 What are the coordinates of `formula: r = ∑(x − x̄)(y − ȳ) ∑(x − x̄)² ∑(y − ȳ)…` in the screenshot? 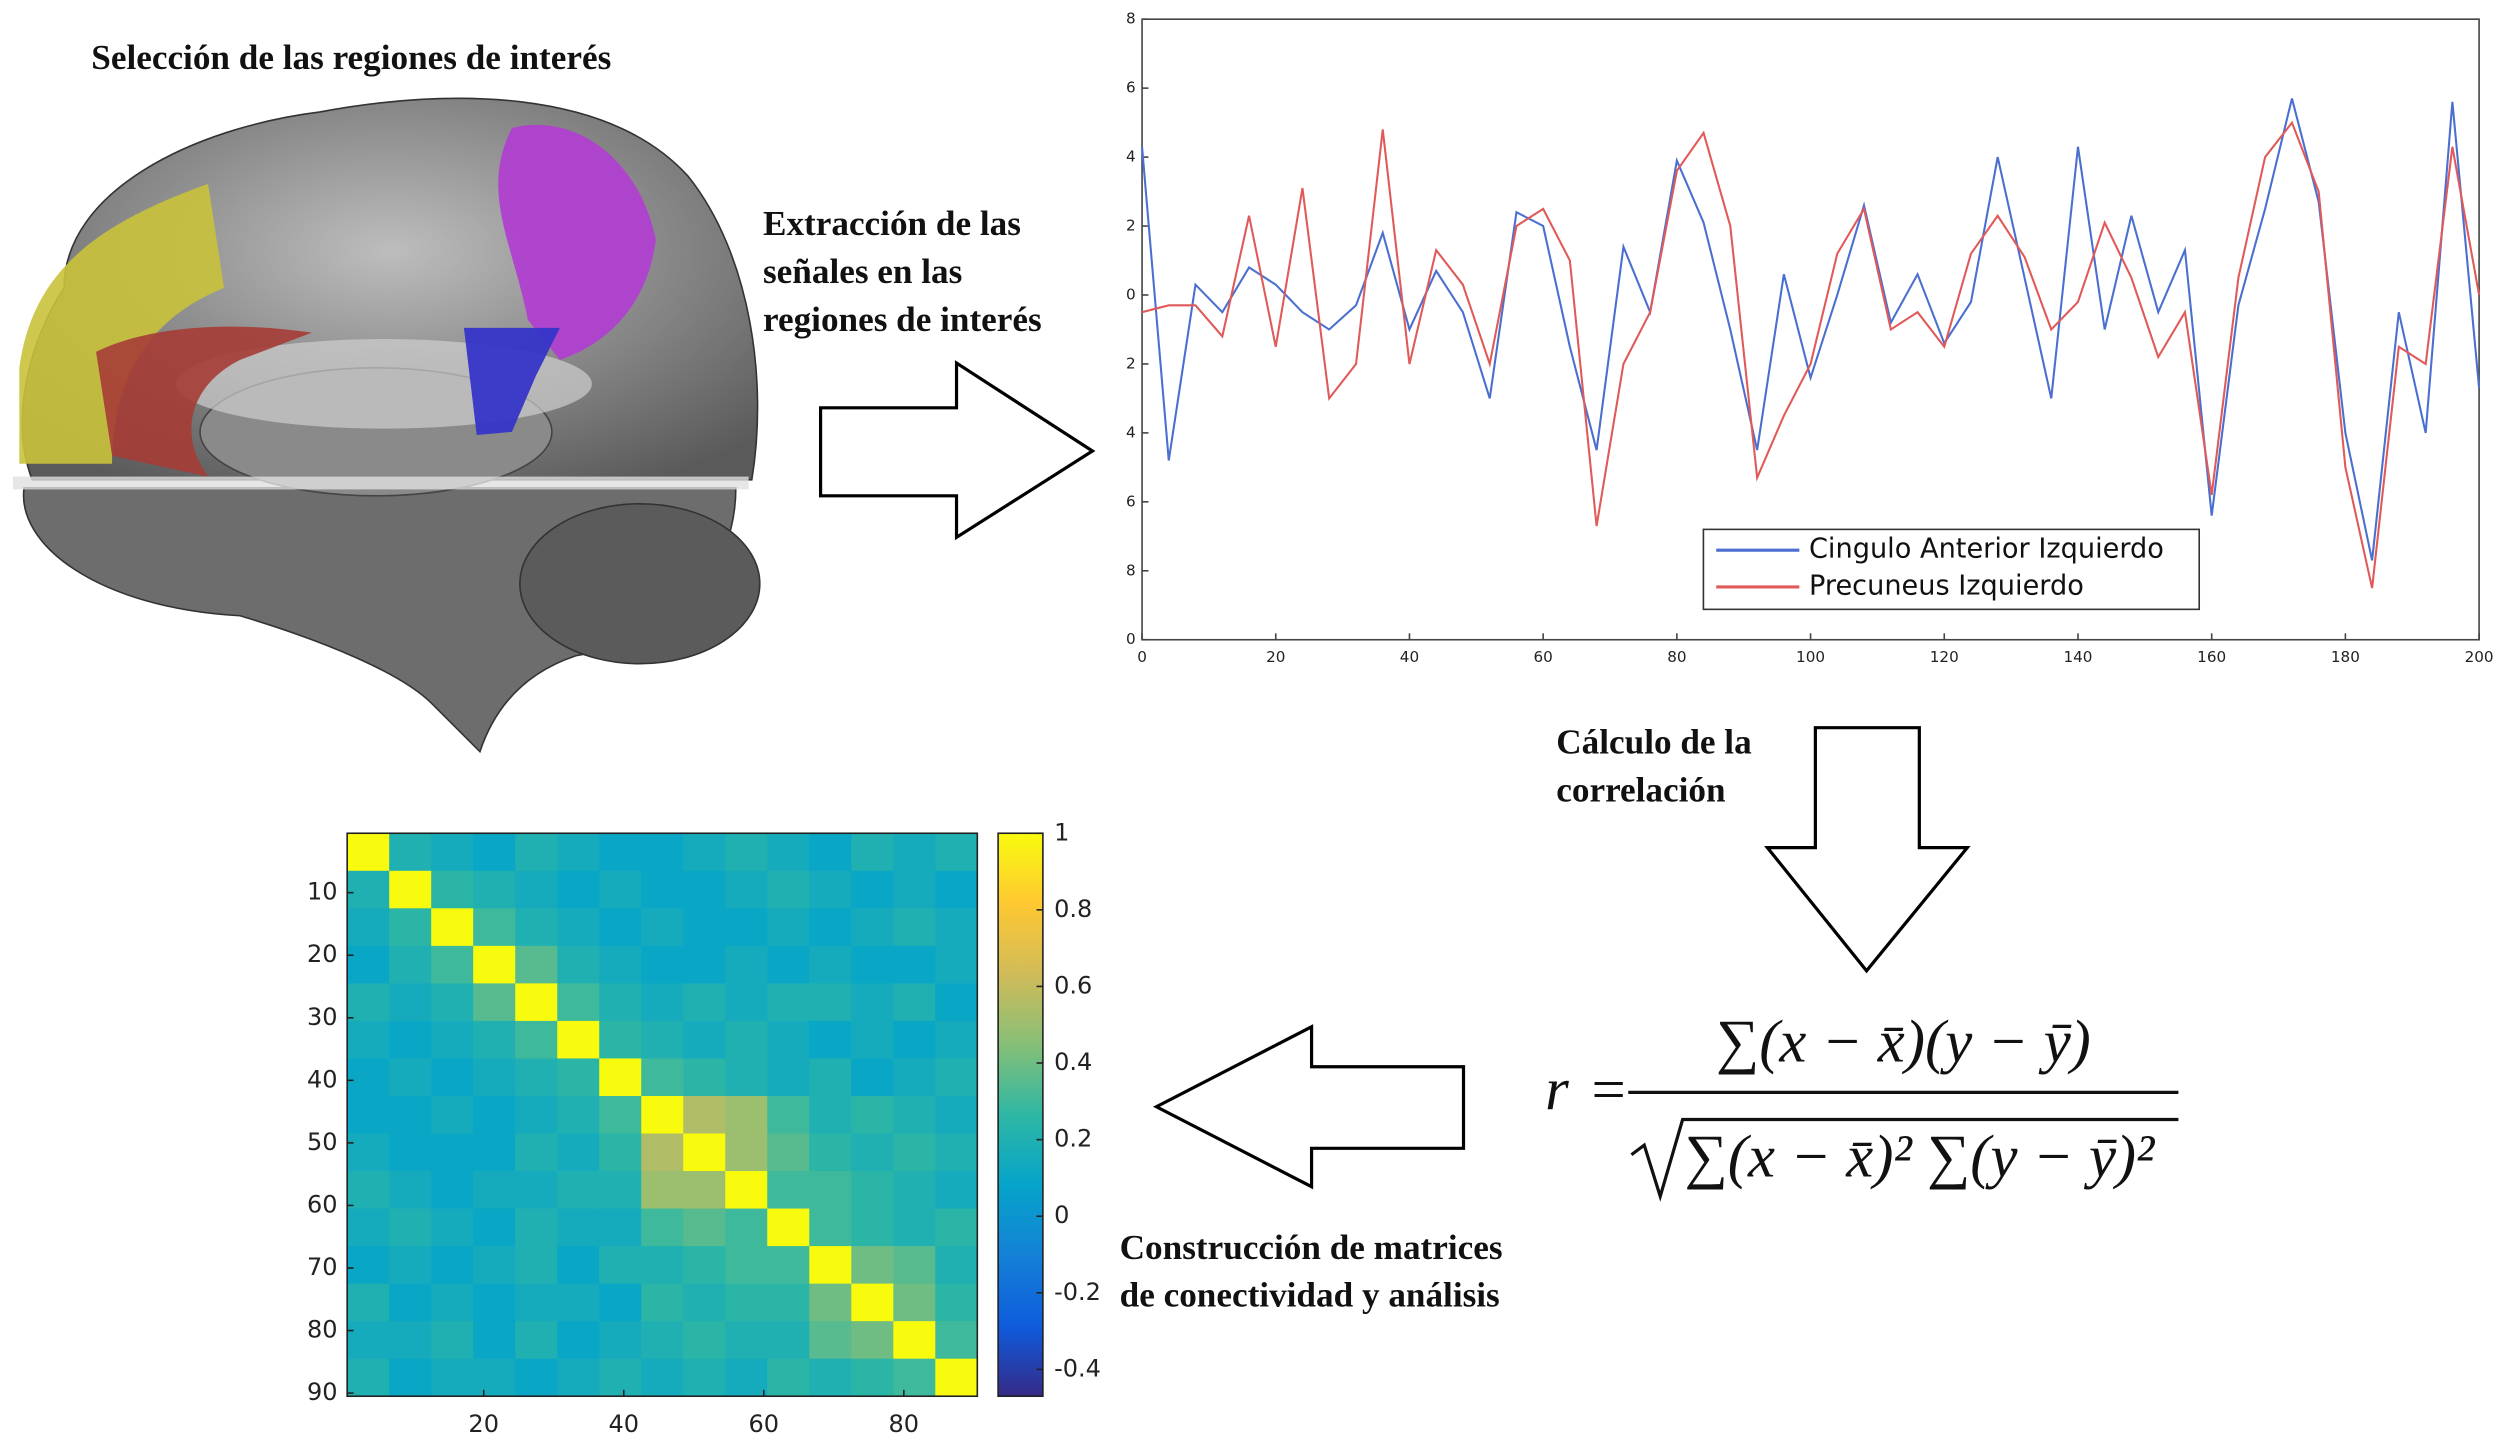 It's located at (1862, 1105).